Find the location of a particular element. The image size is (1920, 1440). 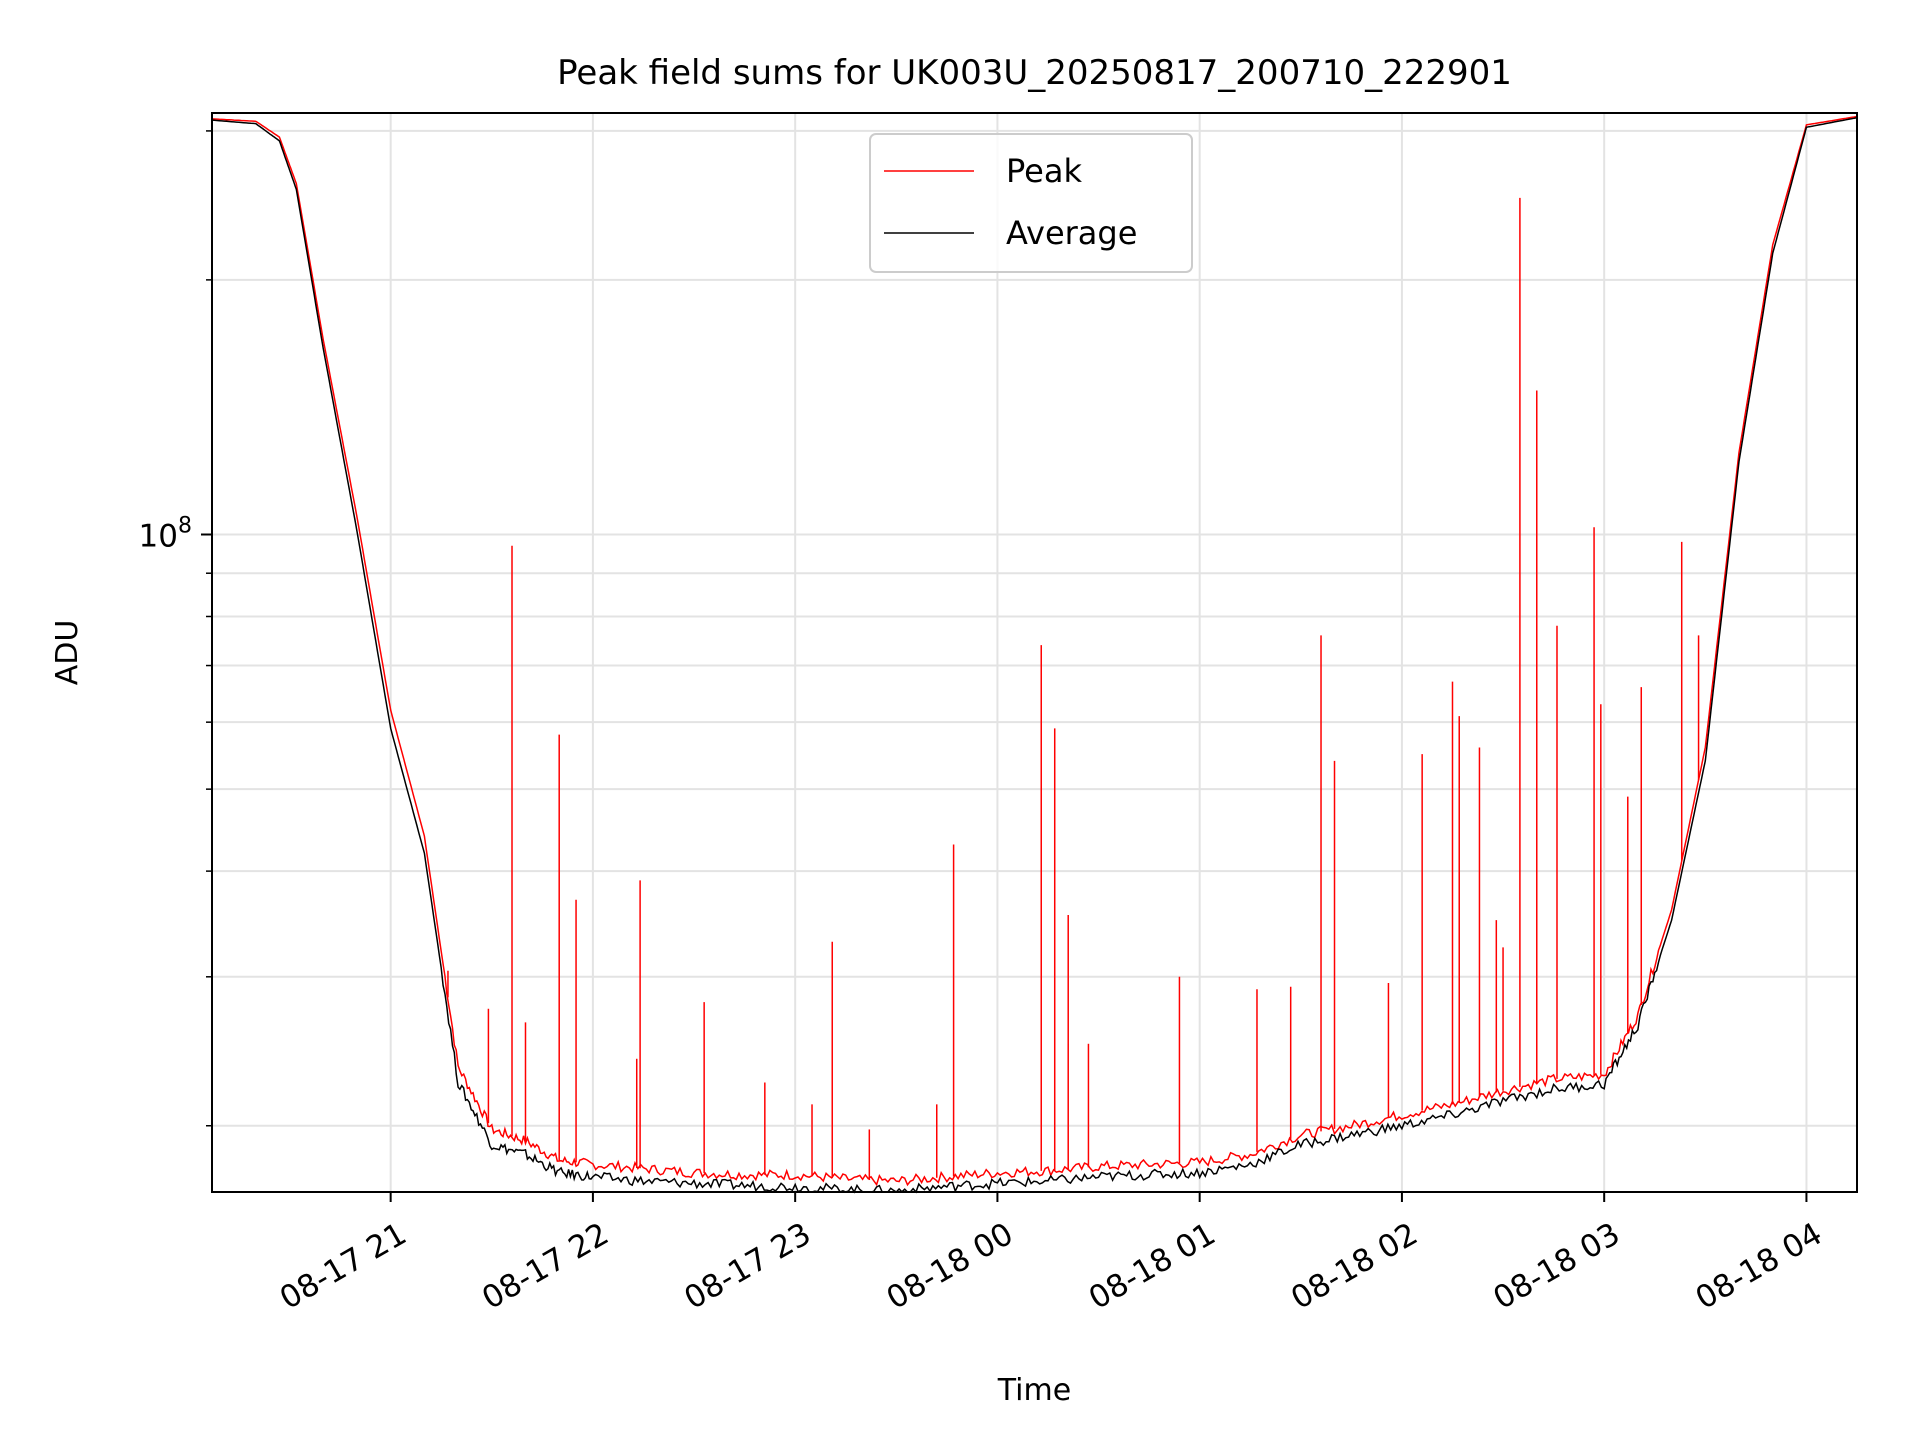

x-tick-label: 08-18 04 is located at coordinates (1759, 1266).